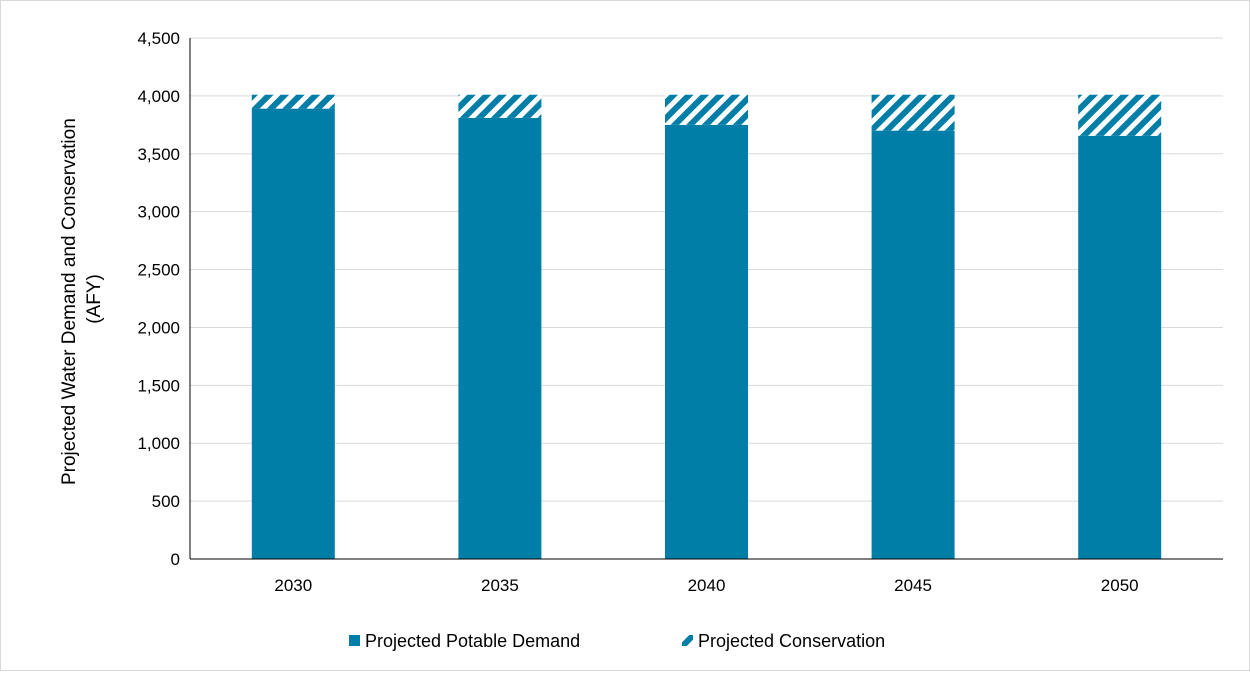 The height and width of the screenshot is (675, 1250). Describe the element at coordinates (293, 585) in the screenshot. I see `x-tick-label: 2030` at that location.